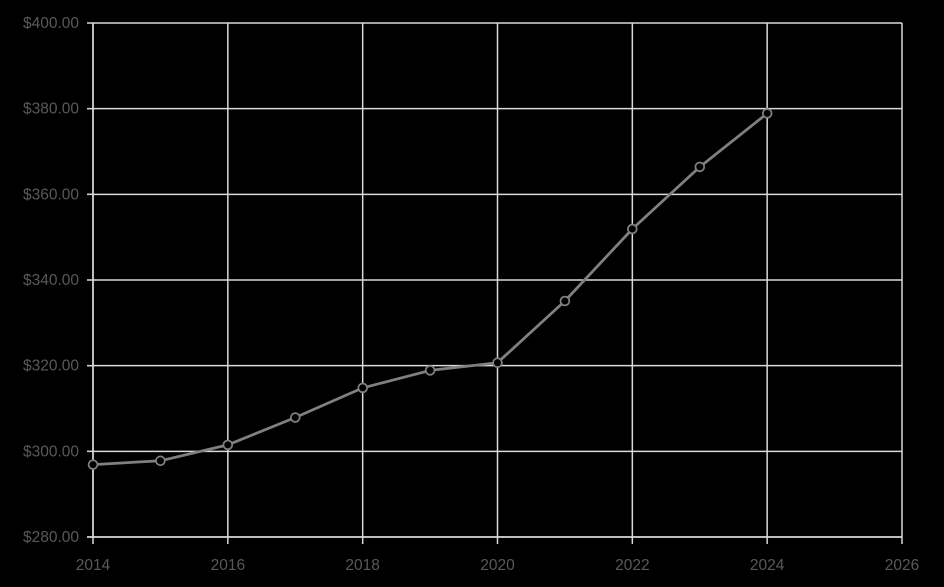 This screenshot has width=944, height=587. I want to click on y-axis-tick-label: $360.00, so click(51, 194).